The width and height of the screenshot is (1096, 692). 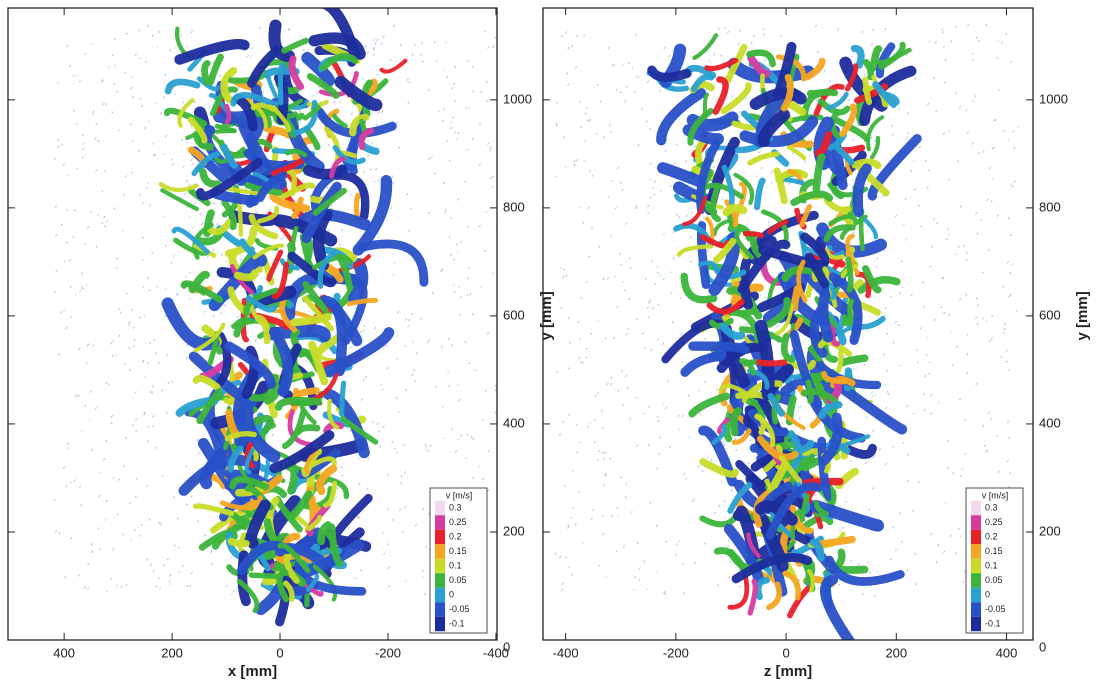 What do you see at coordinates (1050, 206) in the screenshot?
I see `y-tick-label: 800` at bounding box center [1050, 206].